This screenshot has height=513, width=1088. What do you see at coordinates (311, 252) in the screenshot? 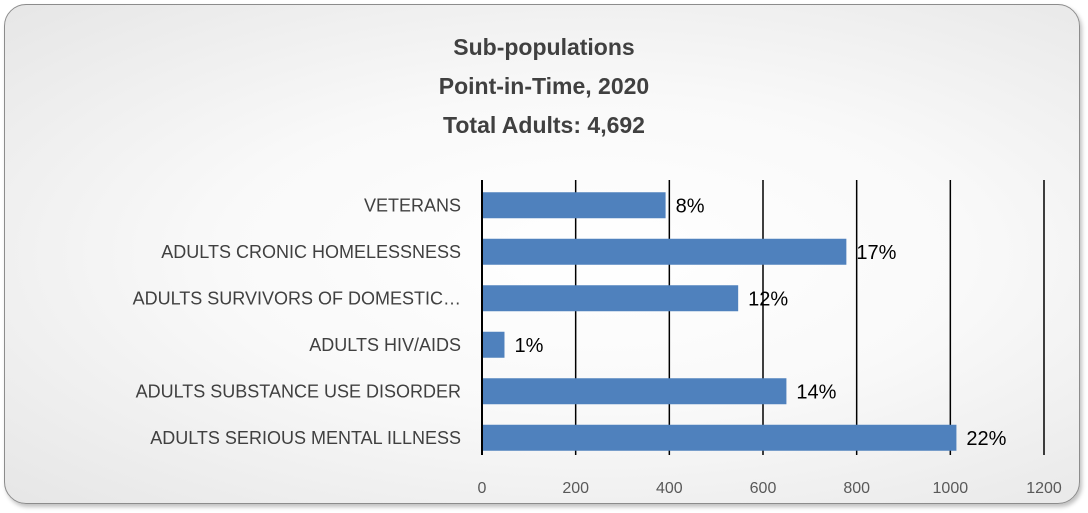
I see `category-label: ADULTS CRONIC HOMELESSNESS` at bounding box center [311, 252].